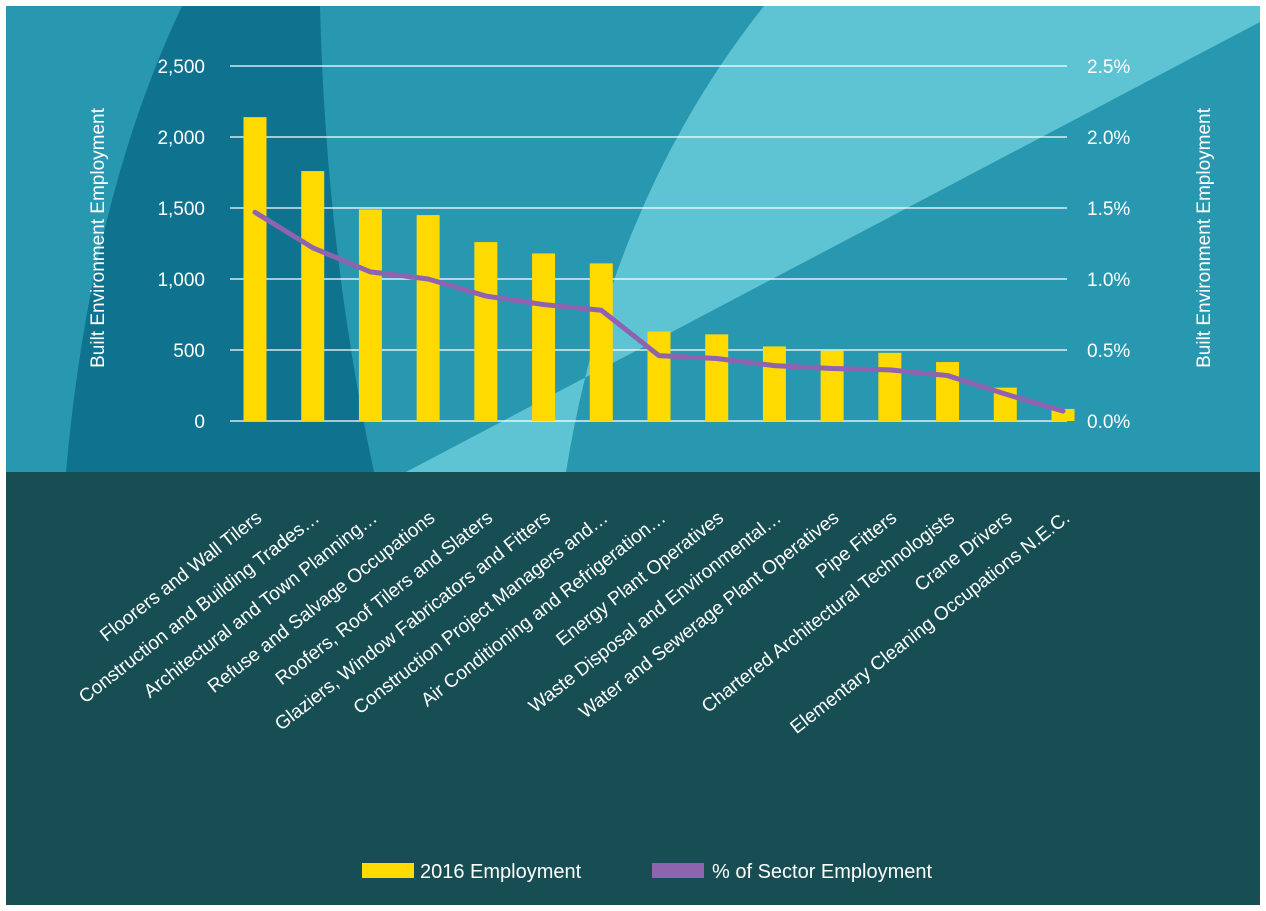 The height and width of the screenshot is (911, 1266). Describe the element at coordinates (189, 351) in the screenshot. I see `left-tick-label: 500` at that location.